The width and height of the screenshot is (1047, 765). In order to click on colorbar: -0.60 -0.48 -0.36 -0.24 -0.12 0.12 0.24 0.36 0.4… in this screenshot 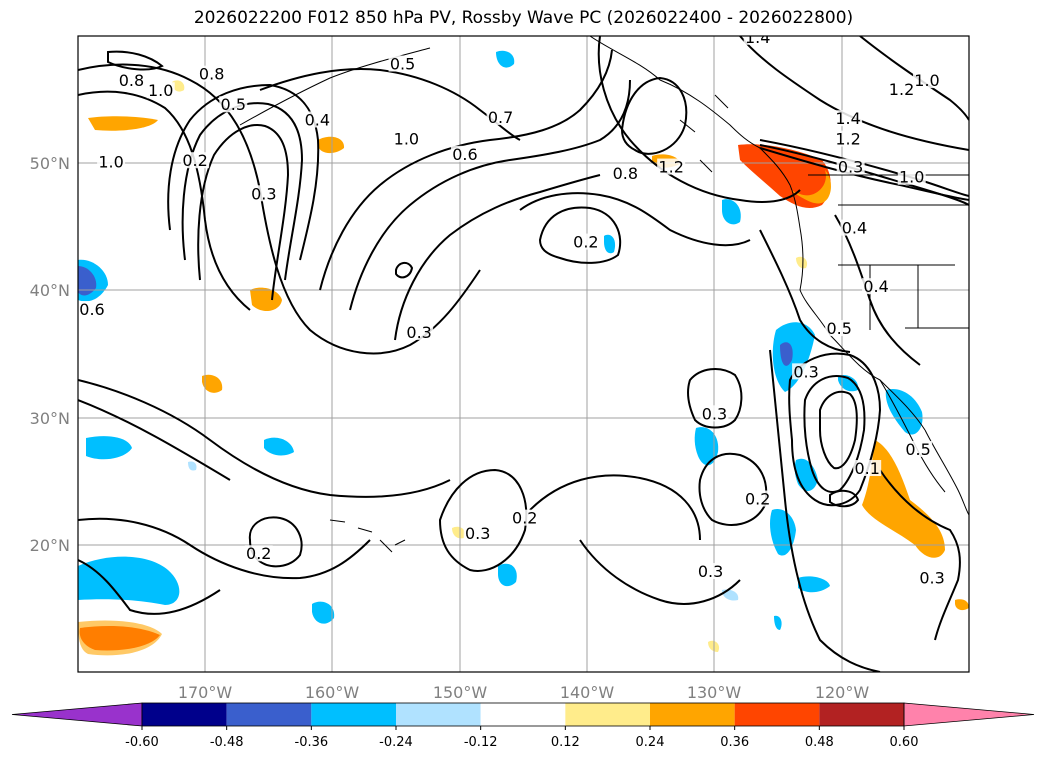, I will do `click(523, 726)`.